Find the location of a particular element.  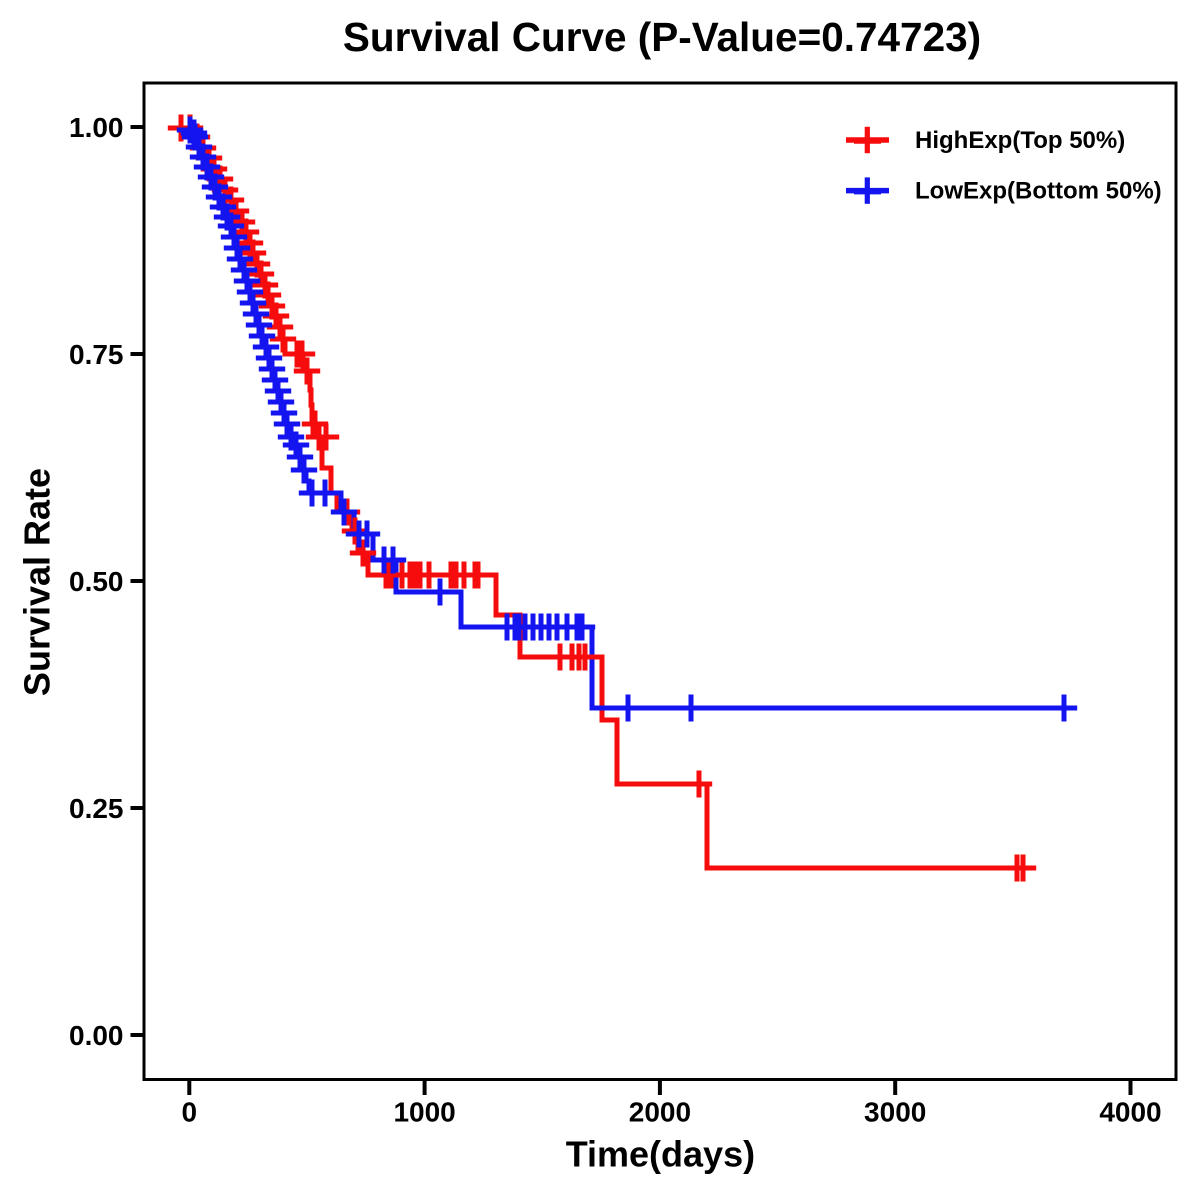

svg-text: 3000 is located at coordinates (895, 1112).